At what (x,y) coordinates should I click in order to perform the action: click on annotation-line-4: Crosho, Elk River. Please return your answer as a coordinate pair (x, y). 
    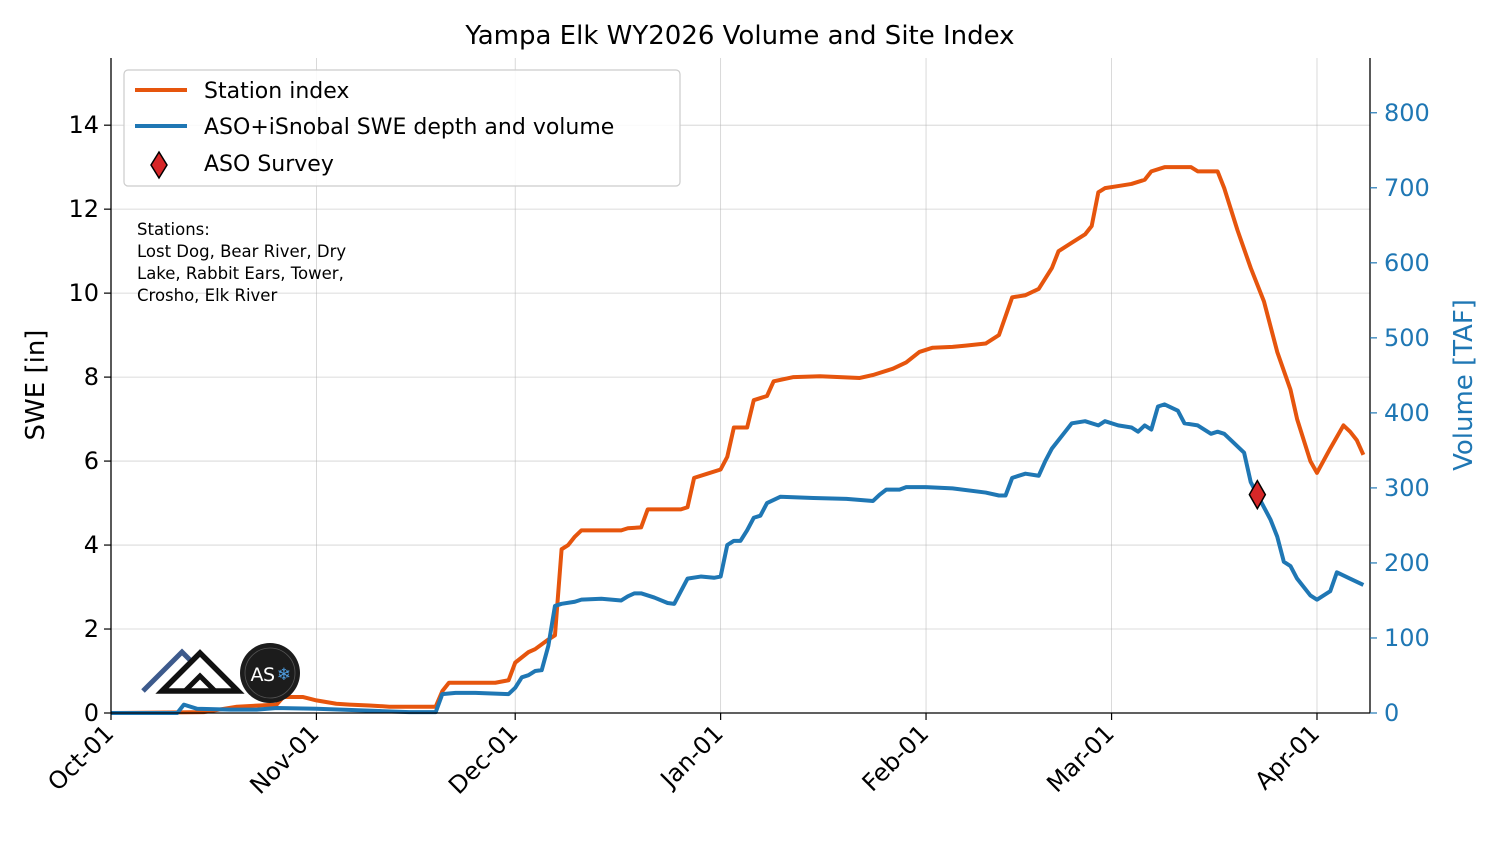
    Looking at the image, I should click on (207, 295).